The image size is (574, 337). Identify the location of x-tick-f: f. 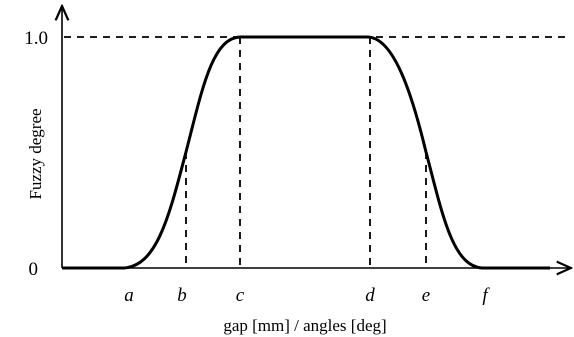
(486, 295).